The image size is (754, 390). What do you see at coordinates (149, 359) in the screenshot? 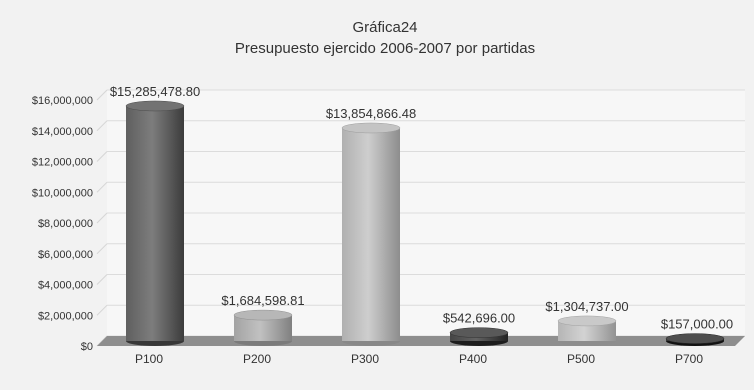
I see `x-tick-label: P100` at bounding box center [149, 359].